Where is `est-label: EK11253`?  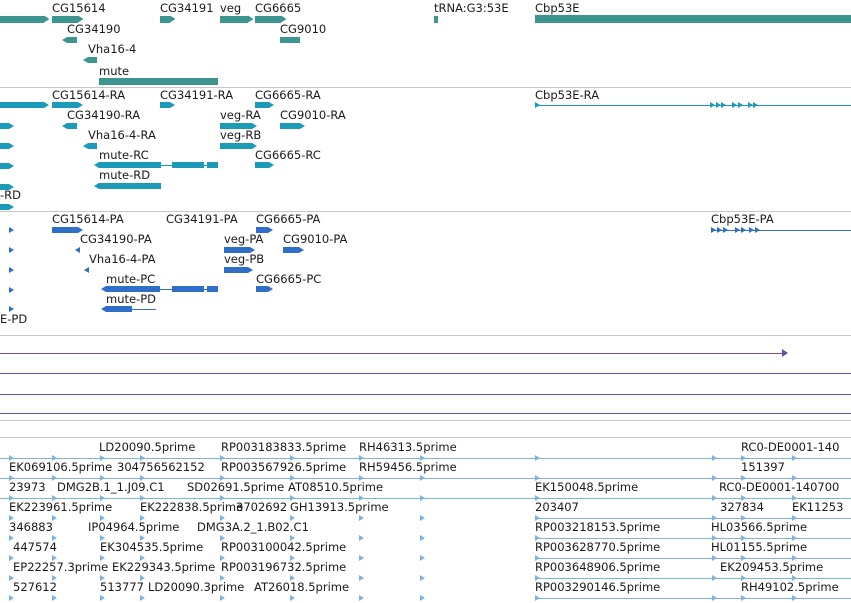
est-label: EK11253 is located at coordinates (818, 507).